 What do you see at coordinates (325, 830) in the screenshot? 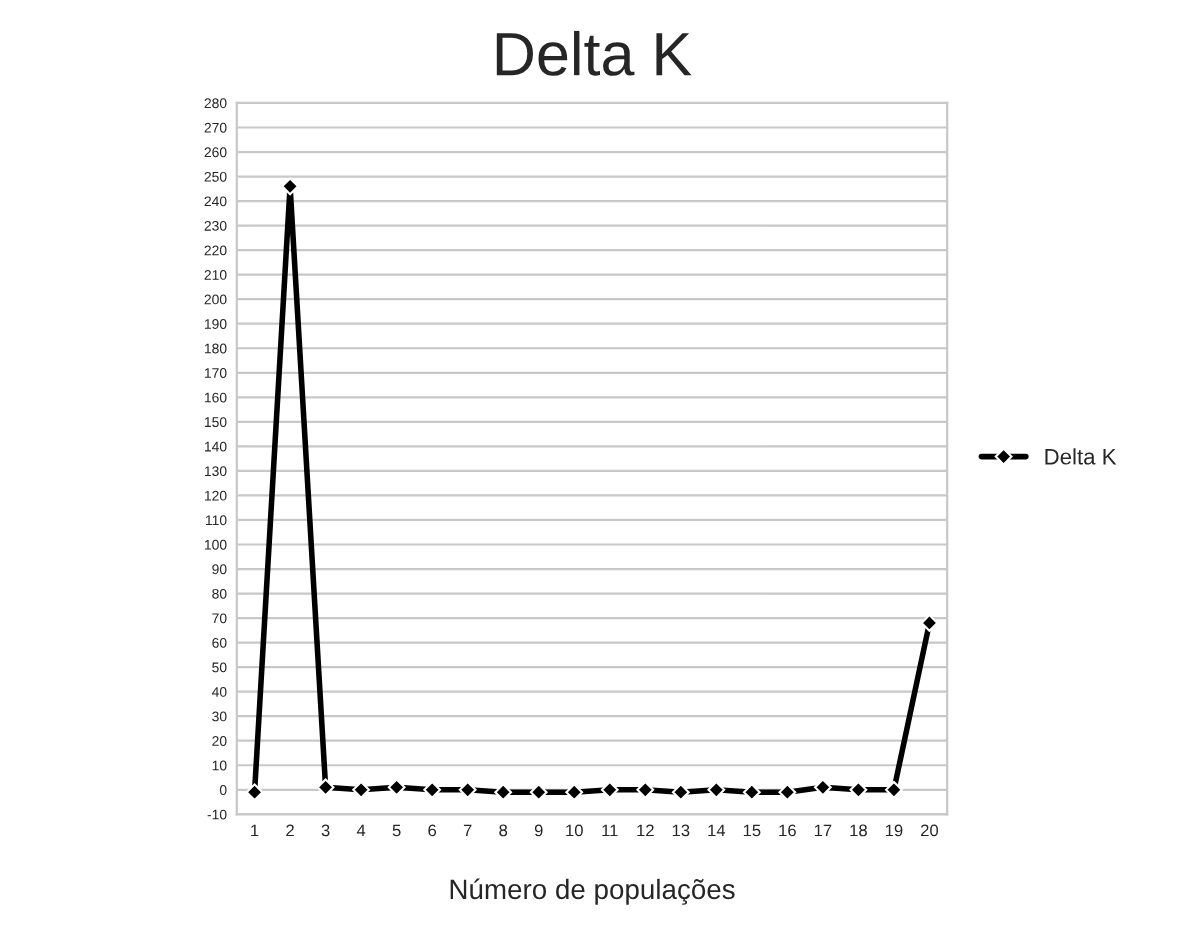
I see `x-tick-label: 3` at bounding box center [325, 830].